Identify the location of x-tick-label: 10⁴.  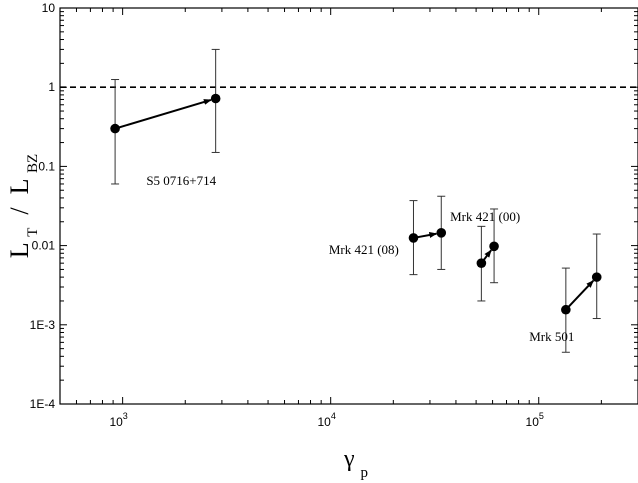
(326, 420).